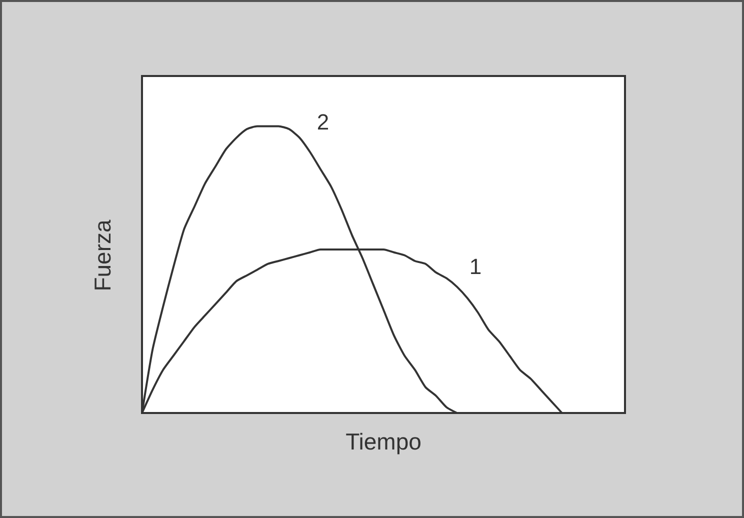 The width and height of the screenshot is (744, 518). I want to click on x-axis-title: Tiempo, so click(384, 441).